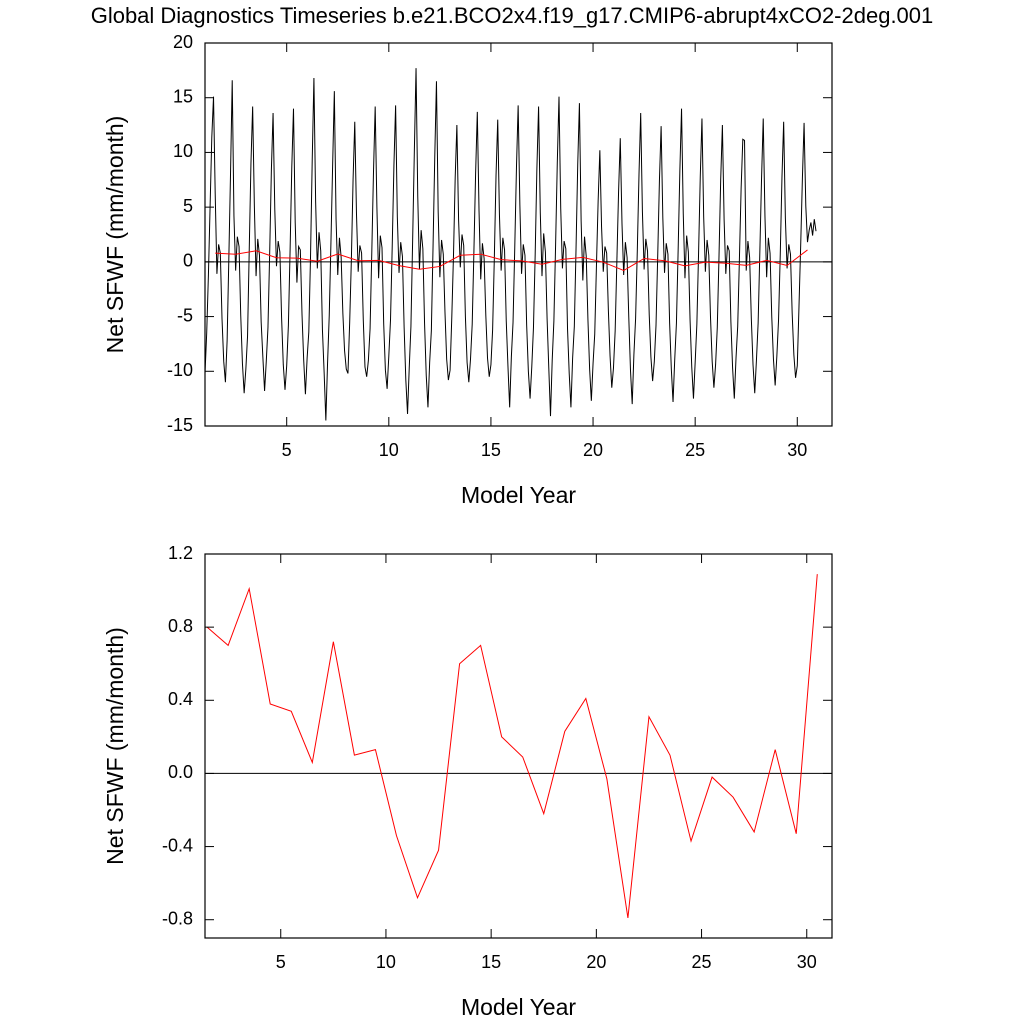 The image size is (1024, 1024). Describe the element at coordinates (511, 260) in the screenshot. I see `data-line` at that location.